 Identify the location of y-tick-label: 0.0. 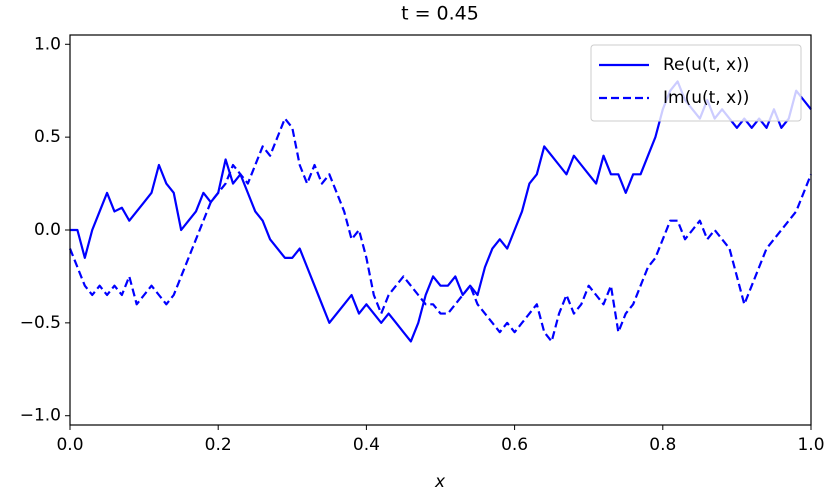
(47, 230).